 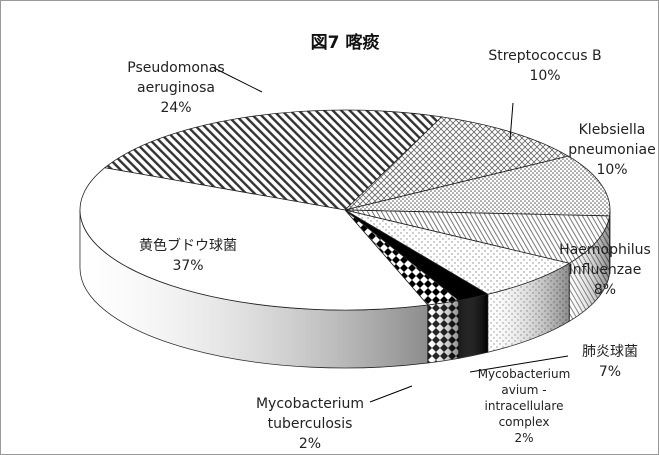 What do you see at coordinates (605, 260) in the screenshot?
I see `category-label: Haemophilus Influenzae` at bounding box center [605, 260].